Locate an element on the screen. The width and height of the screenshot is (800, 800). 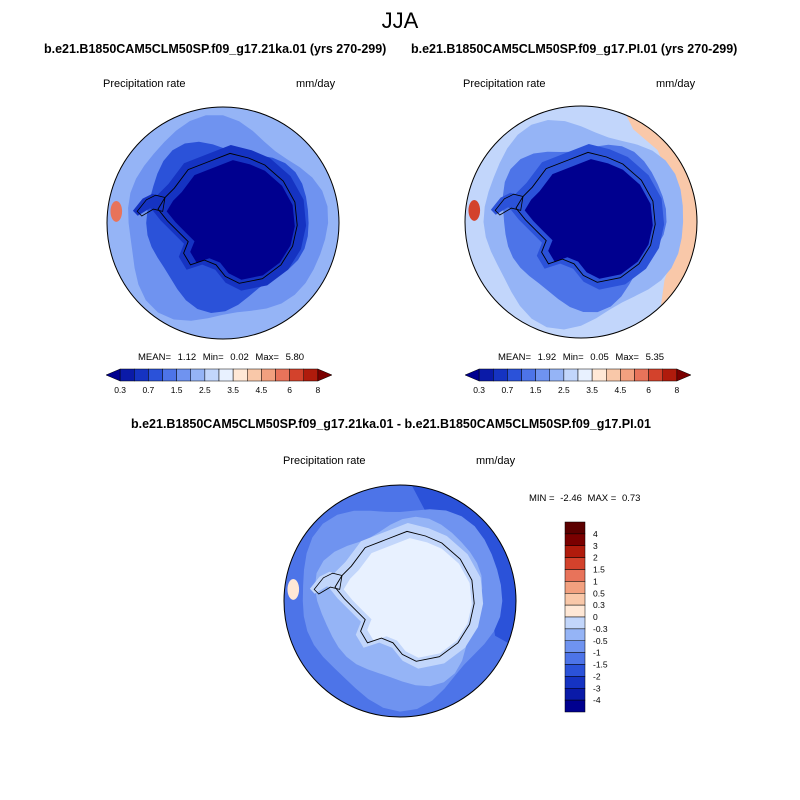
panel1-min-value: 0.02 is located at coordinates (239, 357).